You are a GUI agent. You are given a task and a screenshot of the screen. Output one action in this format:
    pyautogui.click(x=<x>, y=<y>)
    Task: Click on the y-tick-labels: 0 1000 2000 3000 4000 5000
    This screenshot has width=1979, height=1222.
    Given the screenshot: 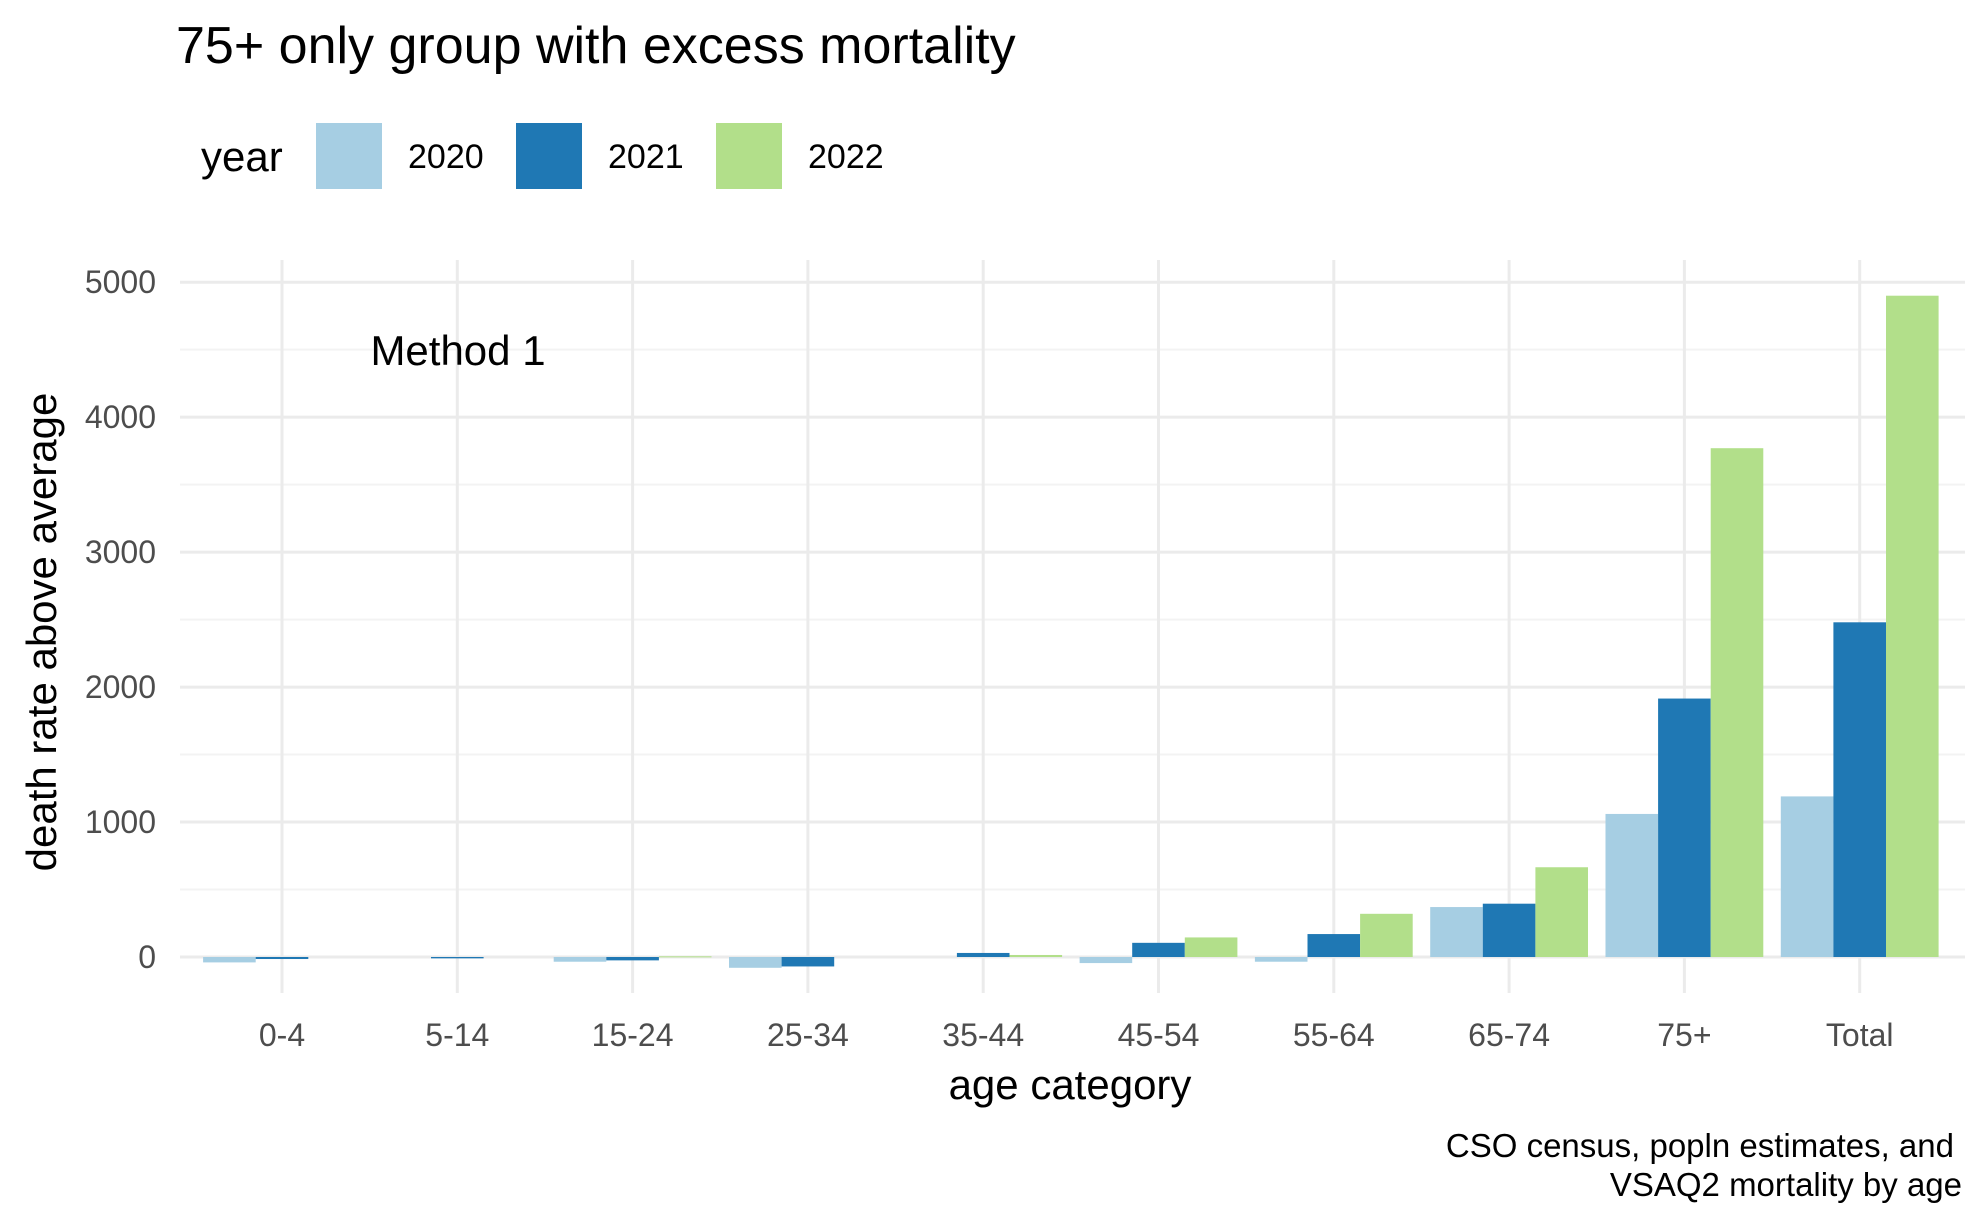 What is the action you would take?
    pyautogui.click(x=120, y=619)
    